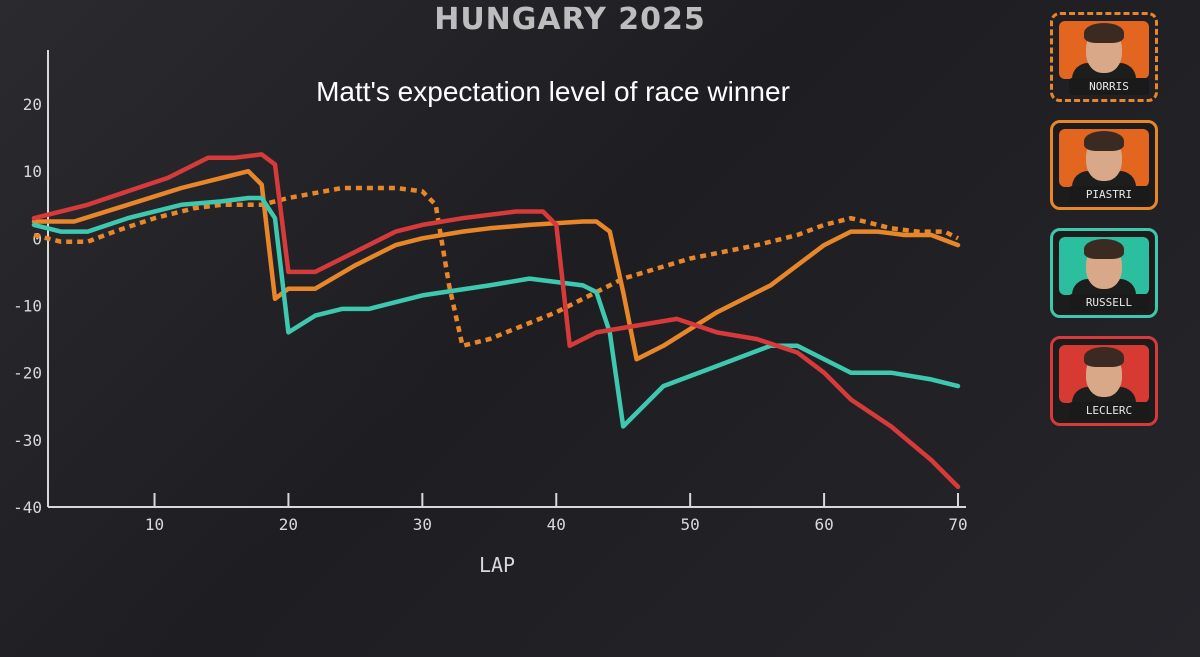 Image resolution: width=1200 pixels, height=657 pixels. Describe the element at coordinates (1109, 194) in the screenshot. I see `driver-name-label: PIASTRI` at that location.